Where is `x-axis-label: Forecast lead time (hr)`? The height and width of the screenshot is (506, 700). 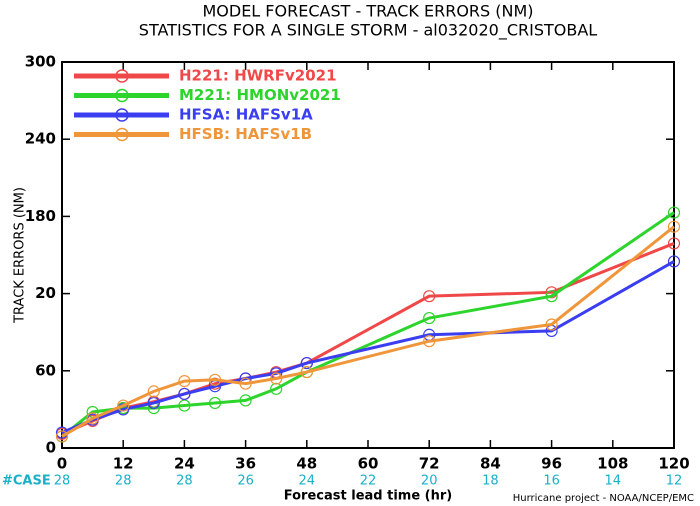 x-axis-label: Forecast lead time (hr) is located at coordinates (368, 496).